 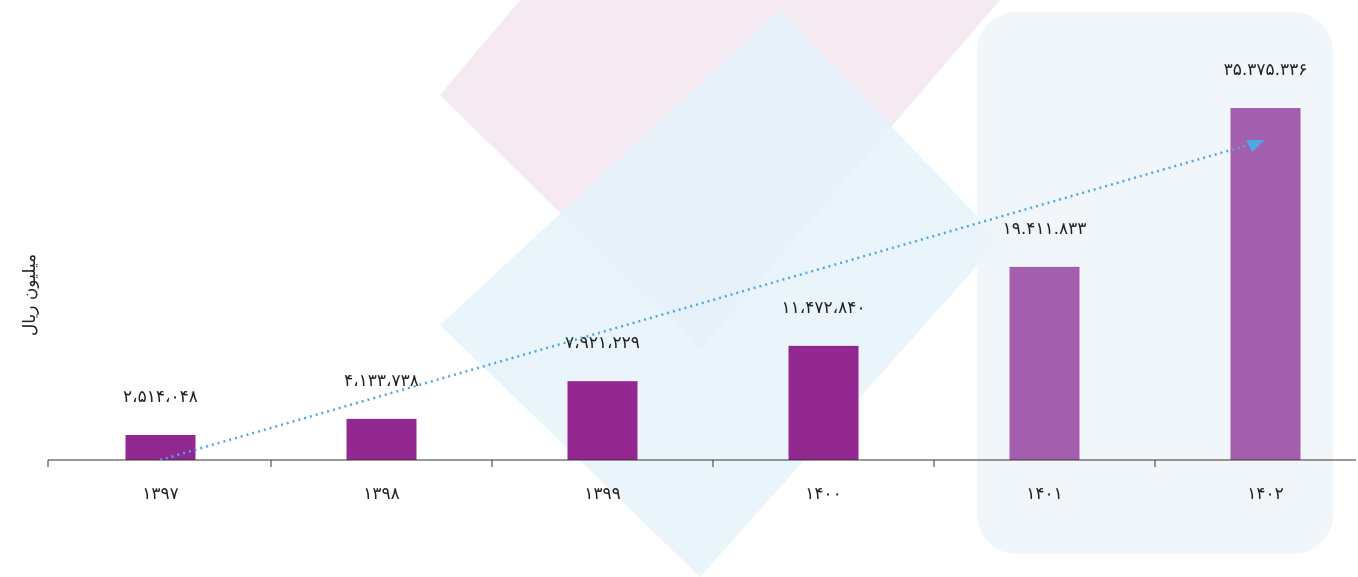 What do you see at coordinates (381, 381) in the screenshot?
I see `value-label: ۴،۱۳۳،۷۳۸` at bounding box center [381, 381].